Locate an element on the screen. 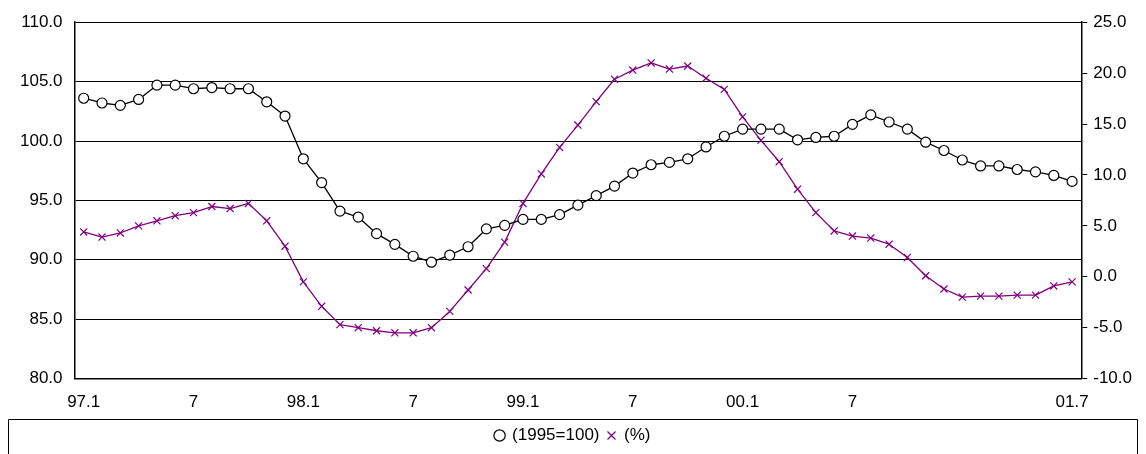 This screenshot has height=454, width=1146. y-tick-label: 105.0 is located at coordinates (41, 81).